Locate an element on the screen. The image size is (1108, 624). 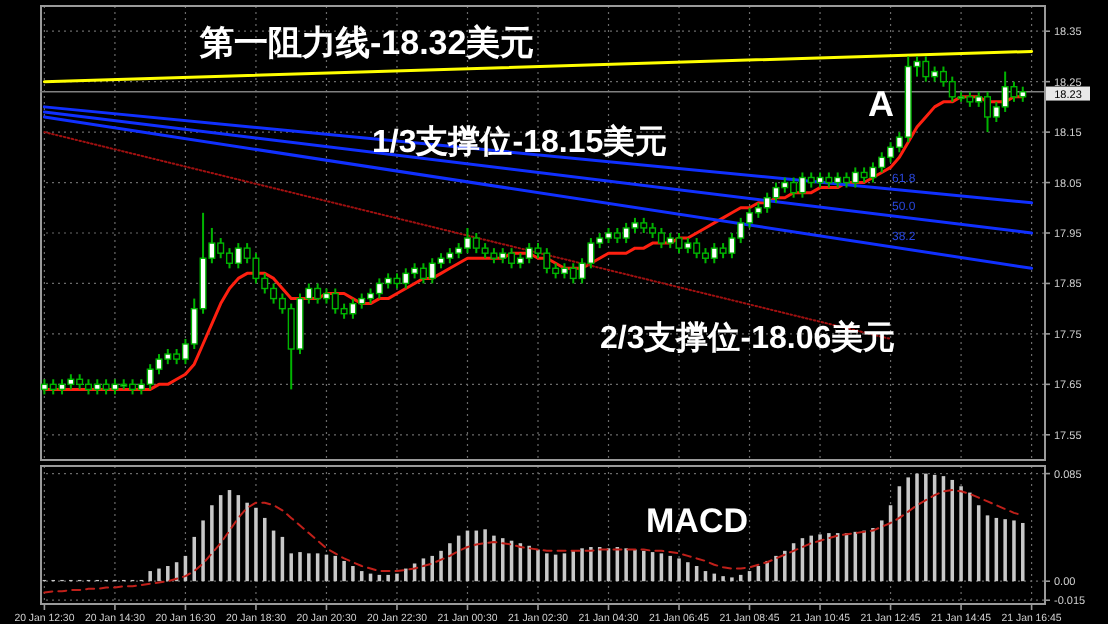
annotation: MACD is located at coordinates (697, 521).